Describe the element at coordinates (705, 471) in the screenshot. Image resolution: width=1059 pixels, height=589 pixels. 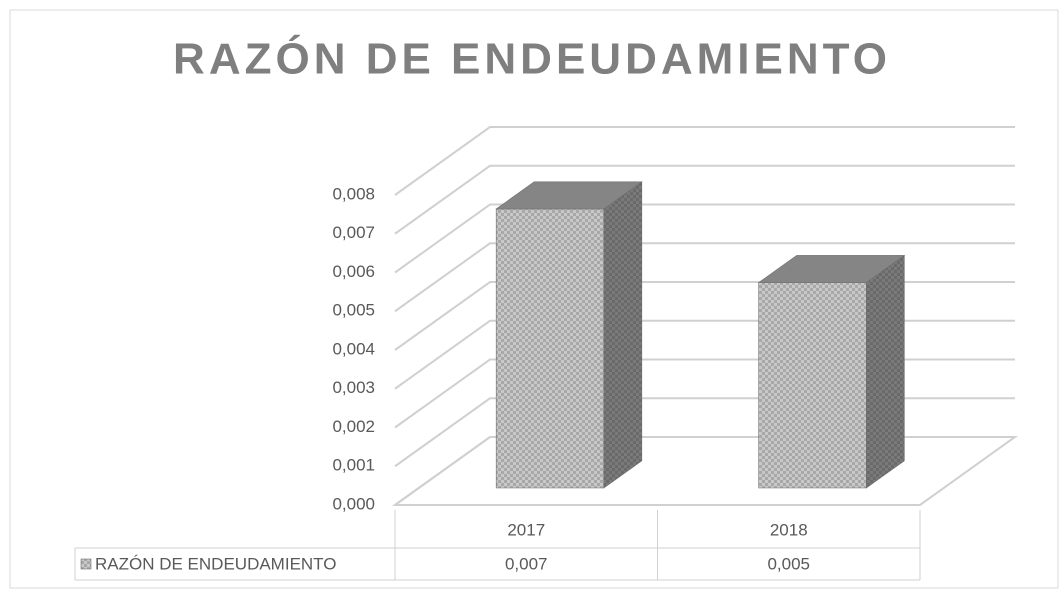
I see `floor` at that location.